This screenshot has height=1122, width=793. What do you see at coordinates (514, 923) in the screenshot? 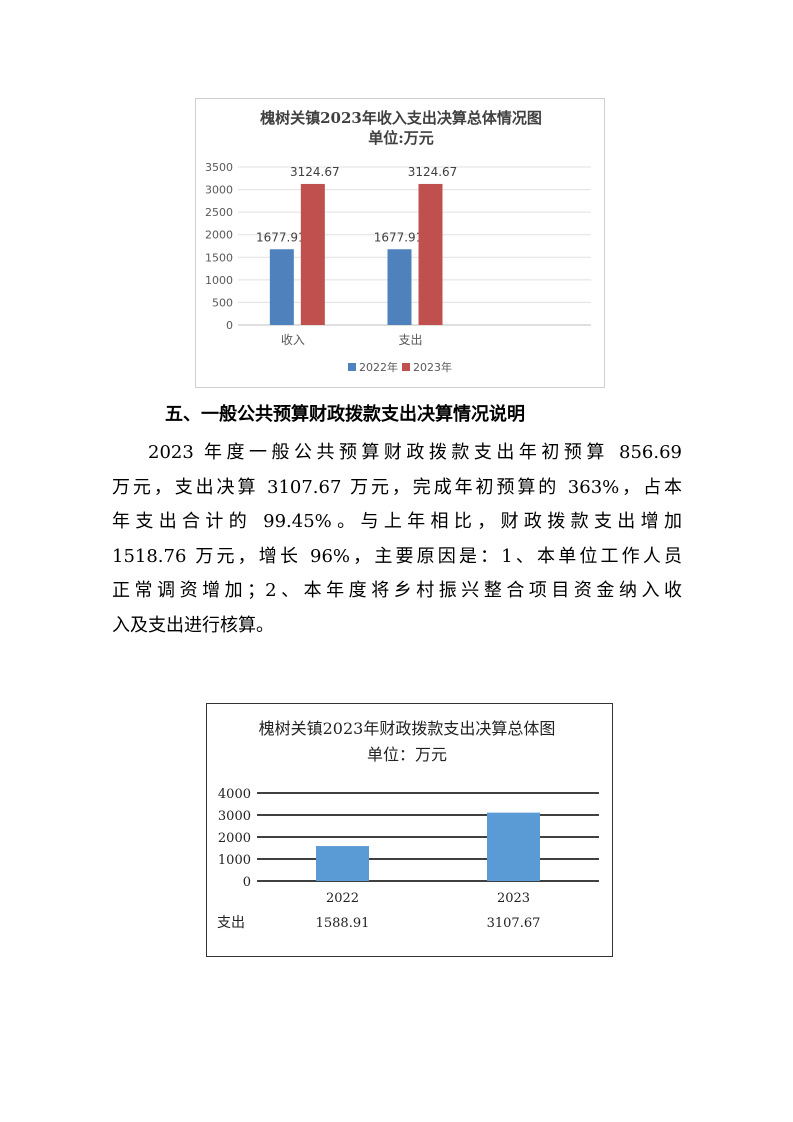
I see `table-value: 3107.67` at bounding box center [514, 923].